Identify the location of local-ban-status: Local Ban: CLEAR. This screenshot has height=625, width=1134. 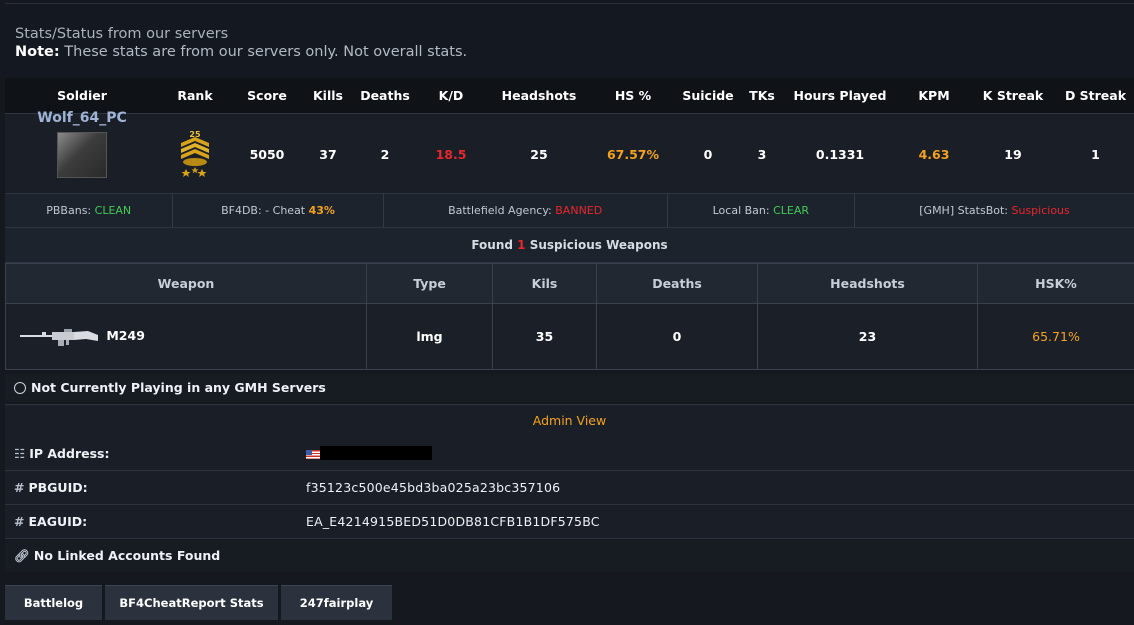
(761, 210).